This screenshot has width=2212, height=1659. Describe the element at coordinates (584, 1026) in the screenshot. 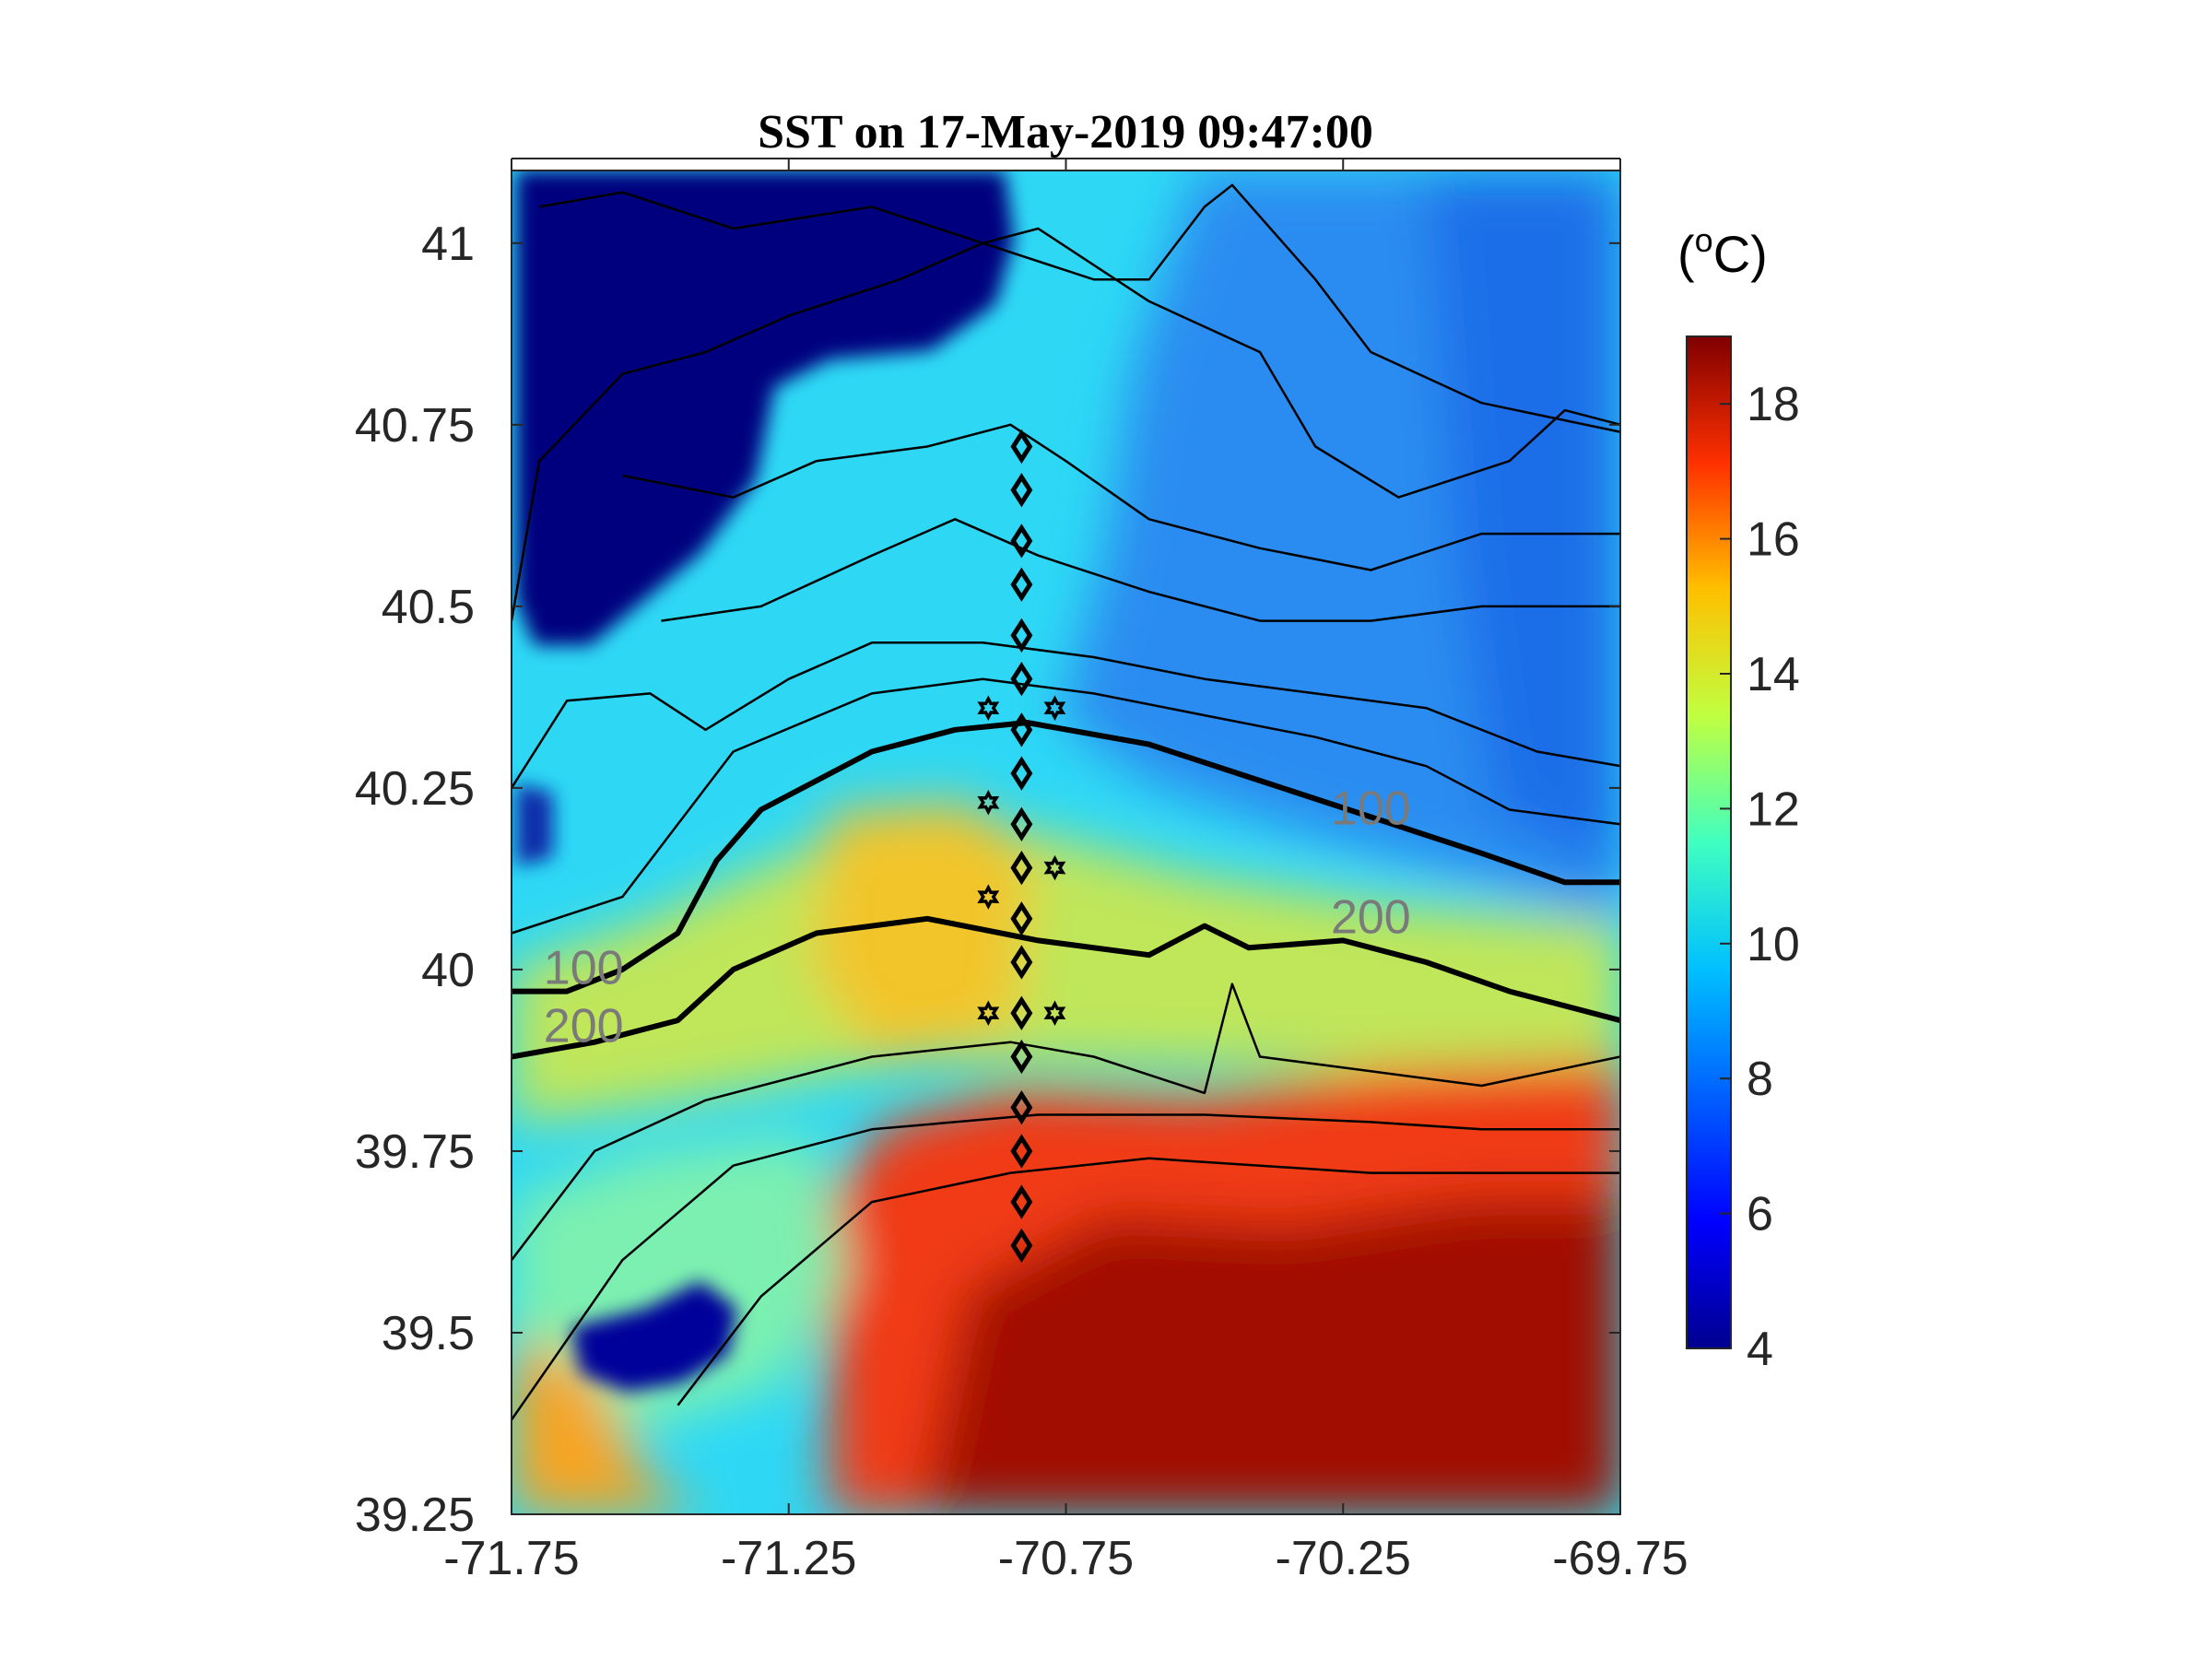

I see `isobath-label-1: 200` at that location.